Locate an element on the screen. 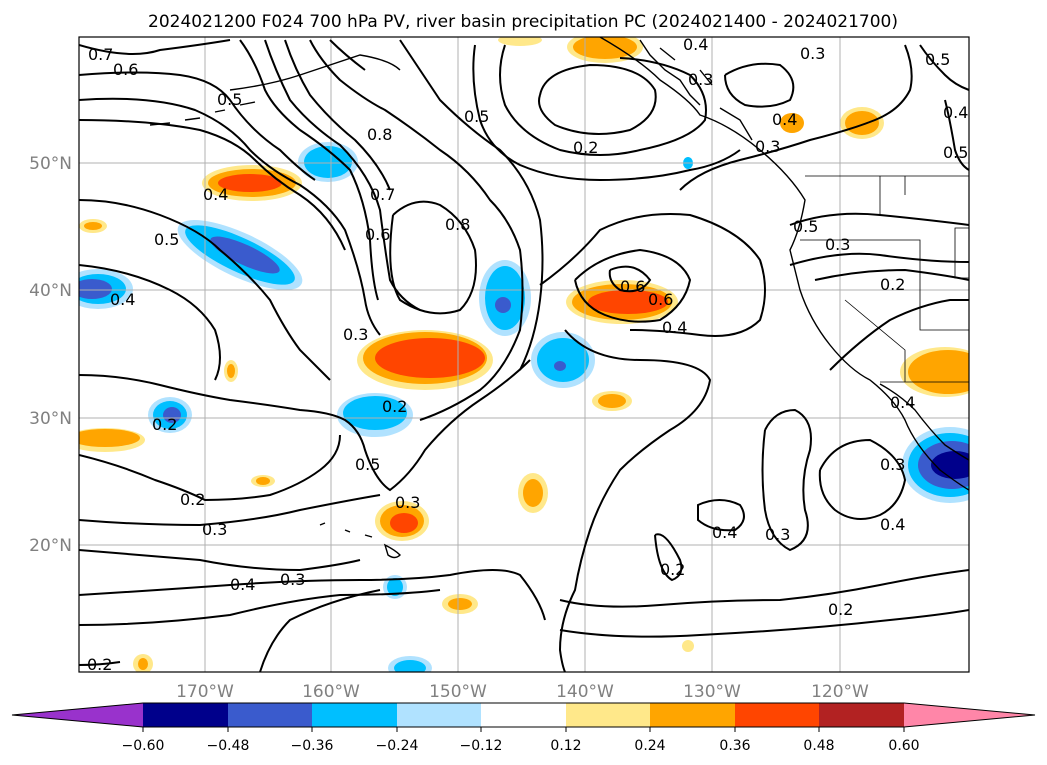 The height and width of the screenshot is (765, 1047). longitude-labels: 170°W 160°W 150°W 140°W 130°W 120°W is located at coordinates (522, 692).